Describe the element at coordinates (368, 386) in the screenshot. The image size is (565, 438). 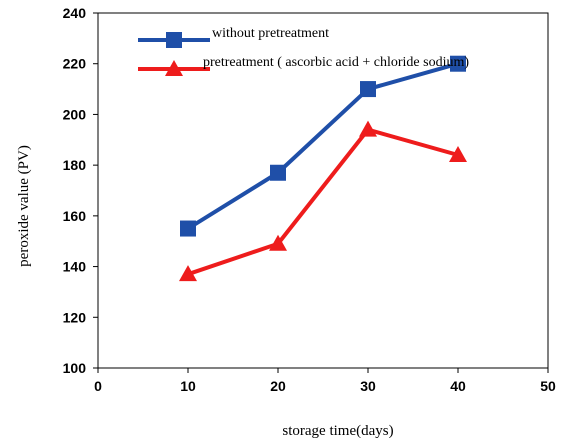
I see `x-tick-label: 30` at that location.